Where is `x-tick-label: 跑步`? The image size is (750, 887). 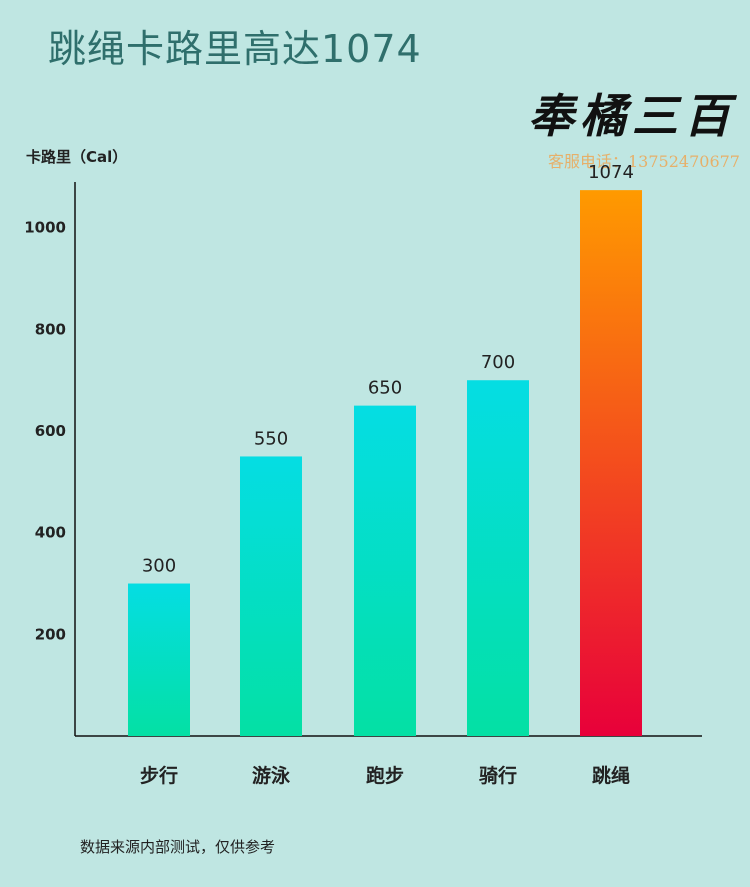
x-tick-label: 跑步 is located at coordinates (385, 775).